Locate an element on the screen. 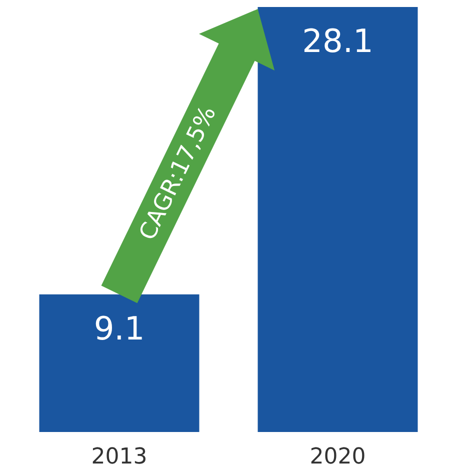 The height and width of the screenshot is (473, 450). data-label: 9.1 is located at coordinates (119, 328).